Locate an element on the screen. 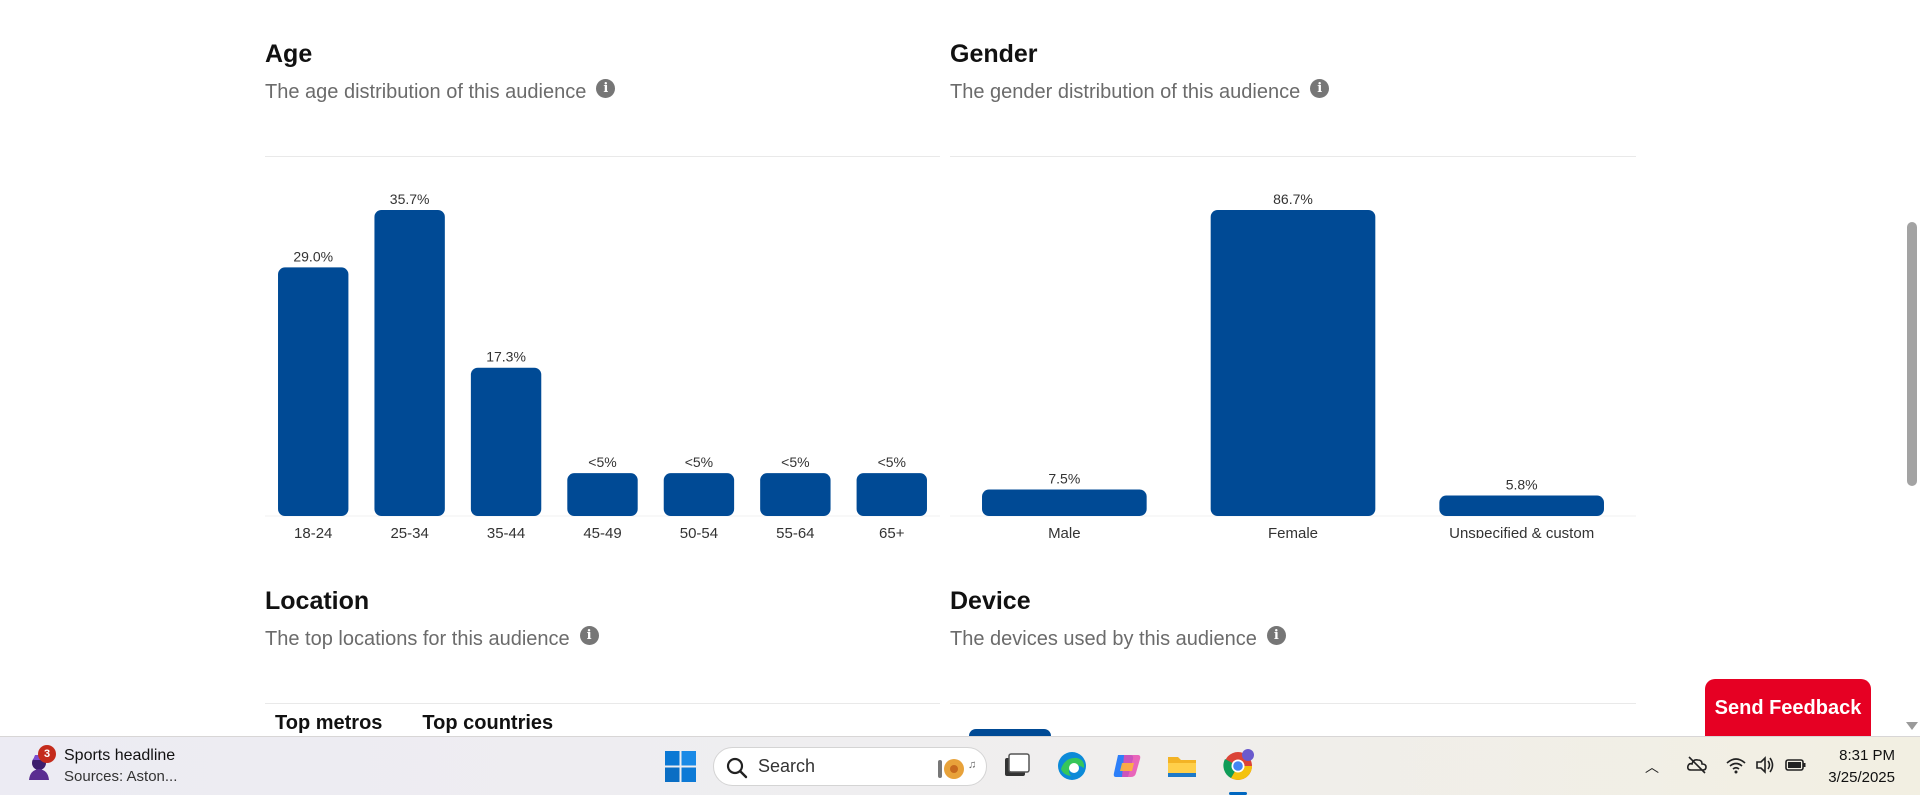  gender-subtitle: The gender distribution of this audience is located at coordinates (1125, 92).